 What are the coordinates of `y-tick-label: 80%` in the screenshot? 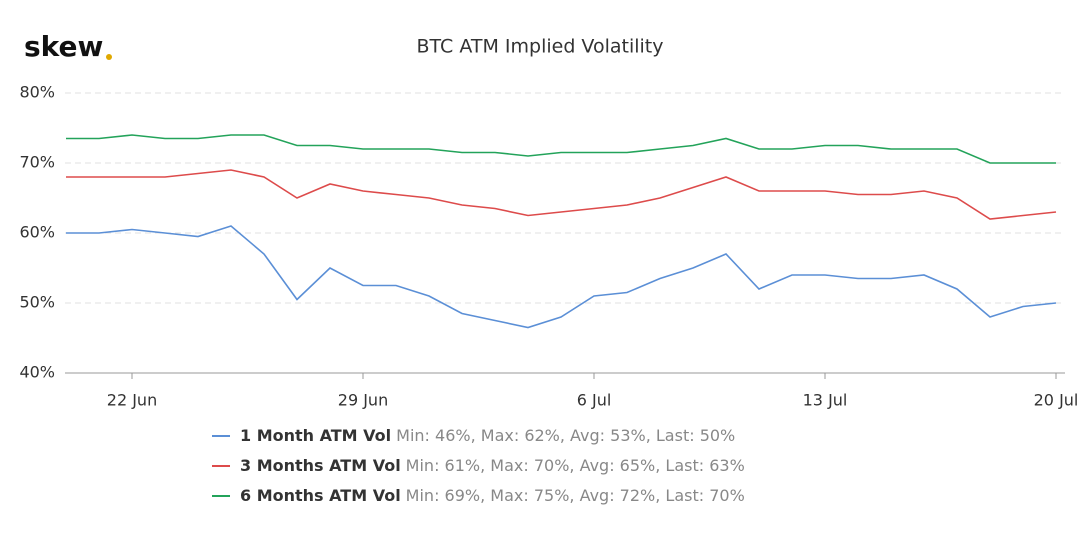 It's located at (37, 92).